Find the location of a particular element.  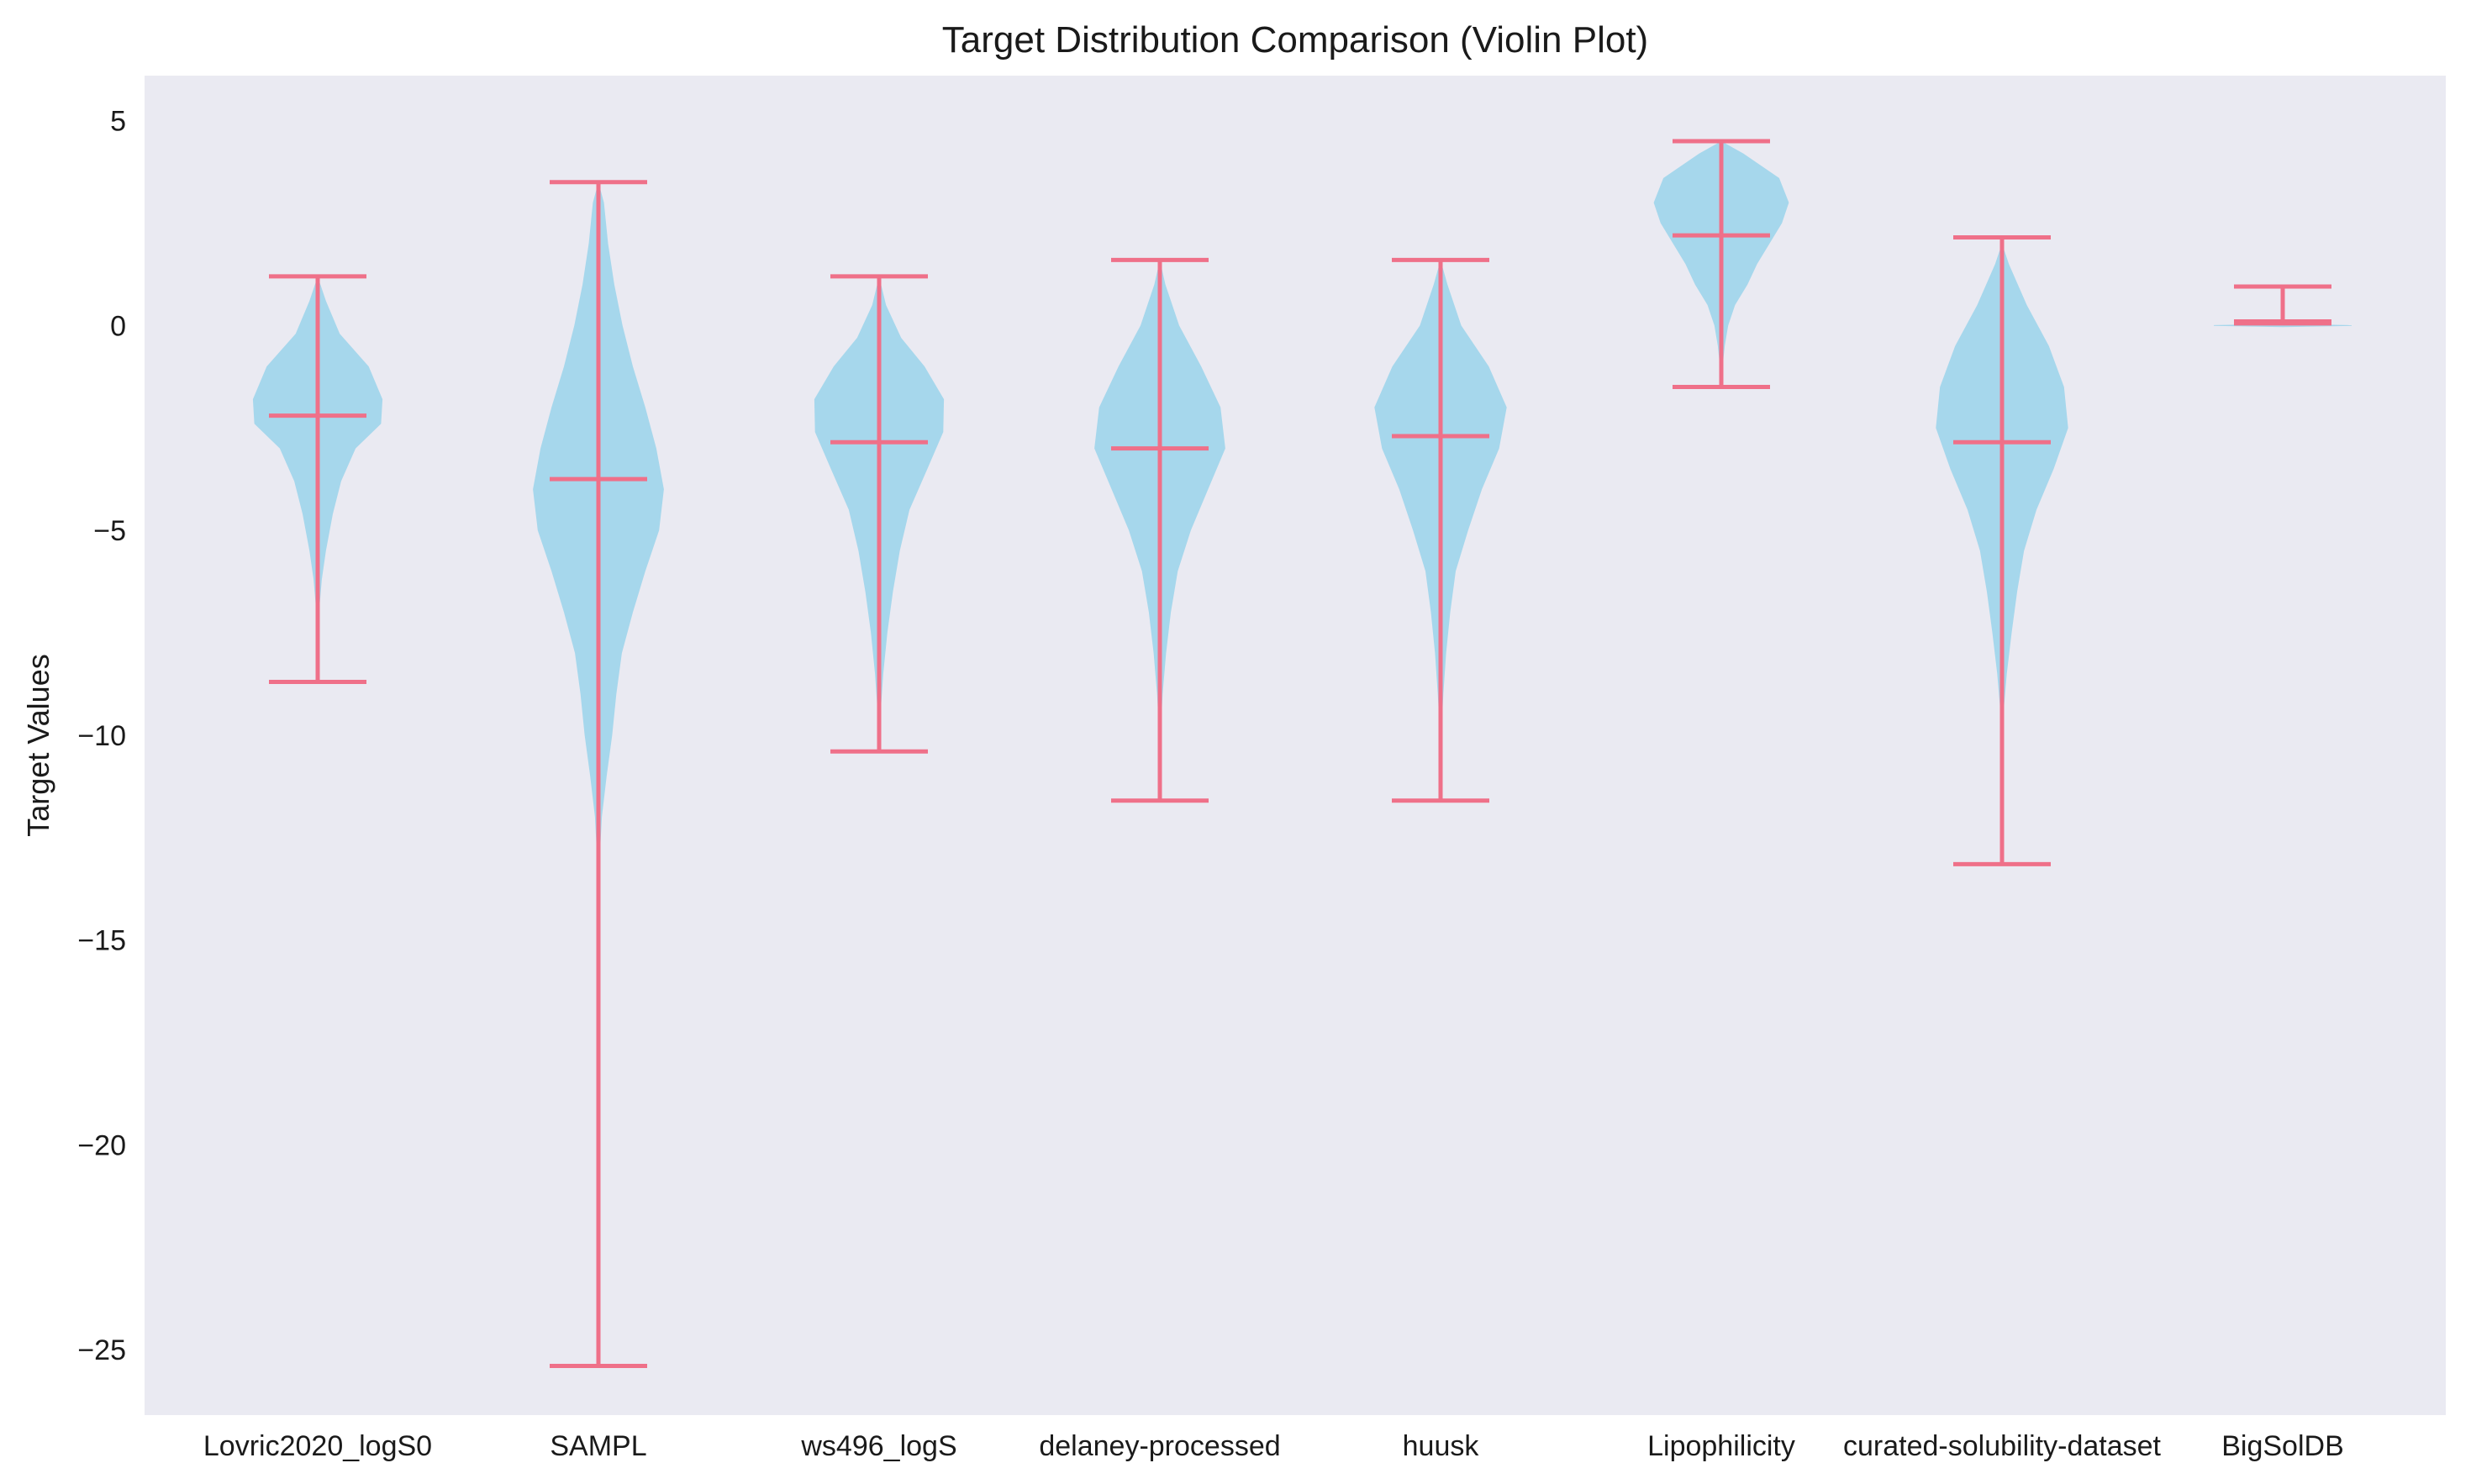

x-tick-label: curated-solubility-dataset is located at coordinates (2002, 1446).